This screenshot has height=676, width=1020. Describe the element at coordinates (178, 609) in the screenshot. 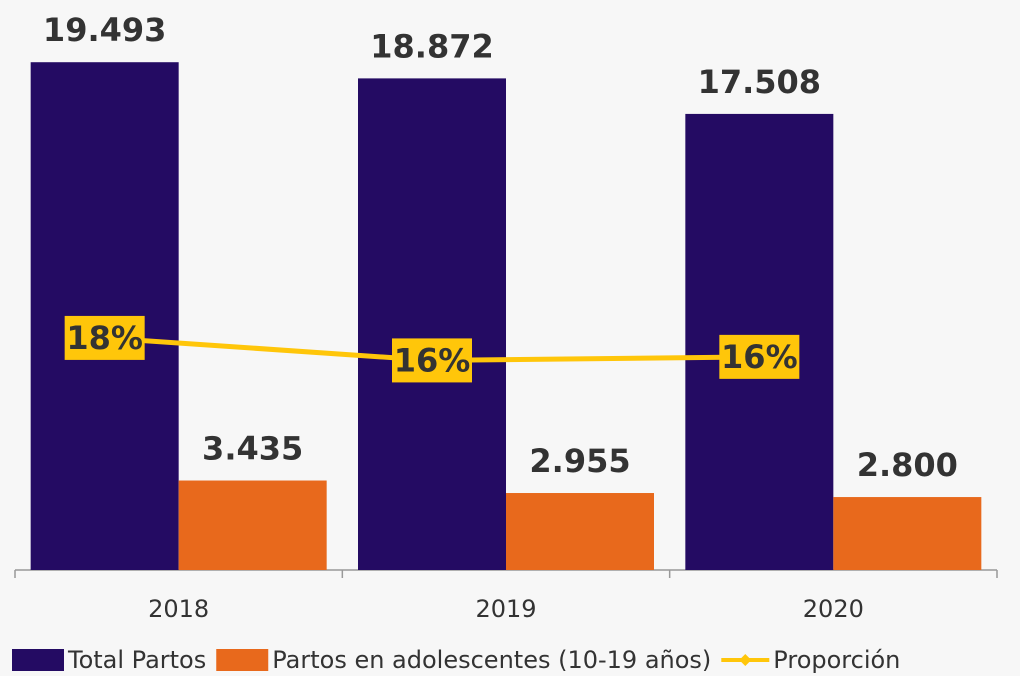

I see `x-tick-label: 2018` at that location.